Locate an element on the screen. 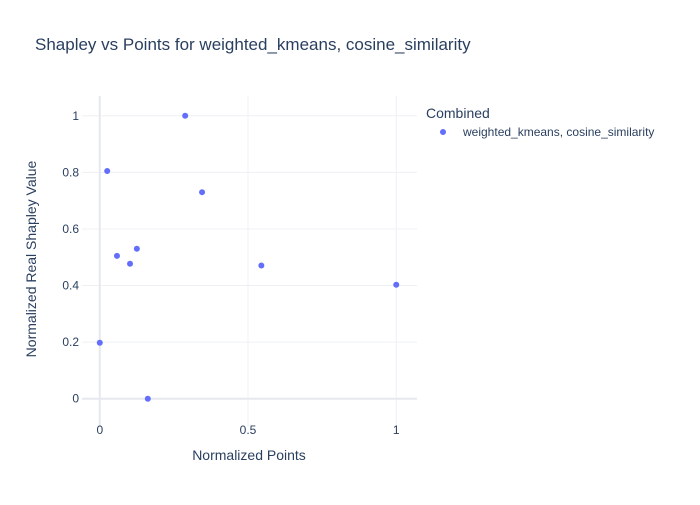 The image size is (700, 505). legend-item: weighted_kmeans, cosine_similarity is located at coordinates (547, 132).